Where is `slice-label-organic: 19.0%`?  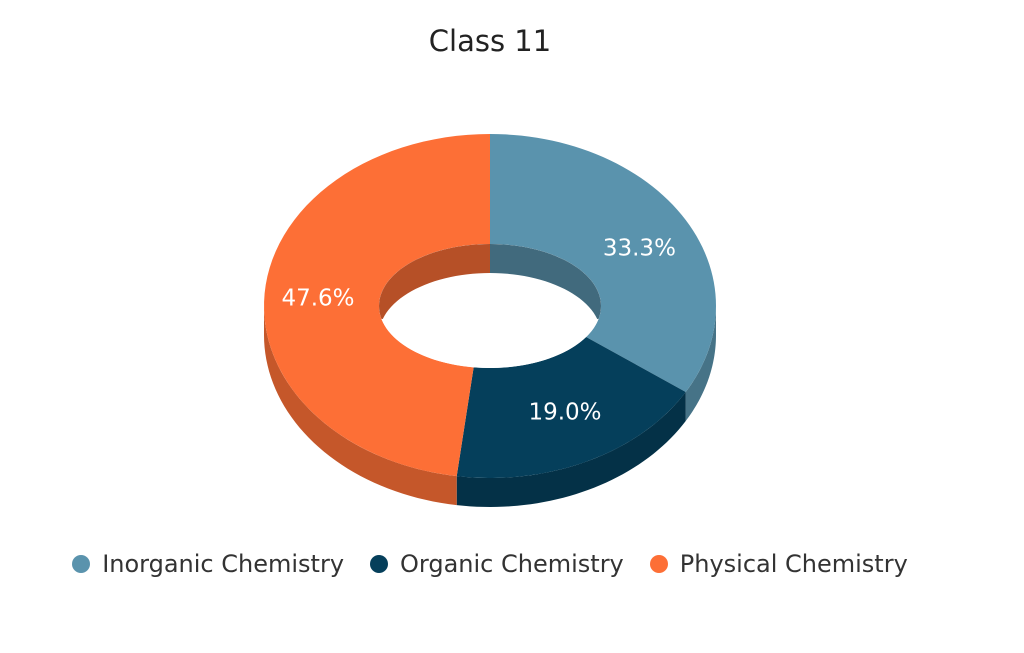
slice-label-organic: 19.0% is located at coordinates (564, 412).